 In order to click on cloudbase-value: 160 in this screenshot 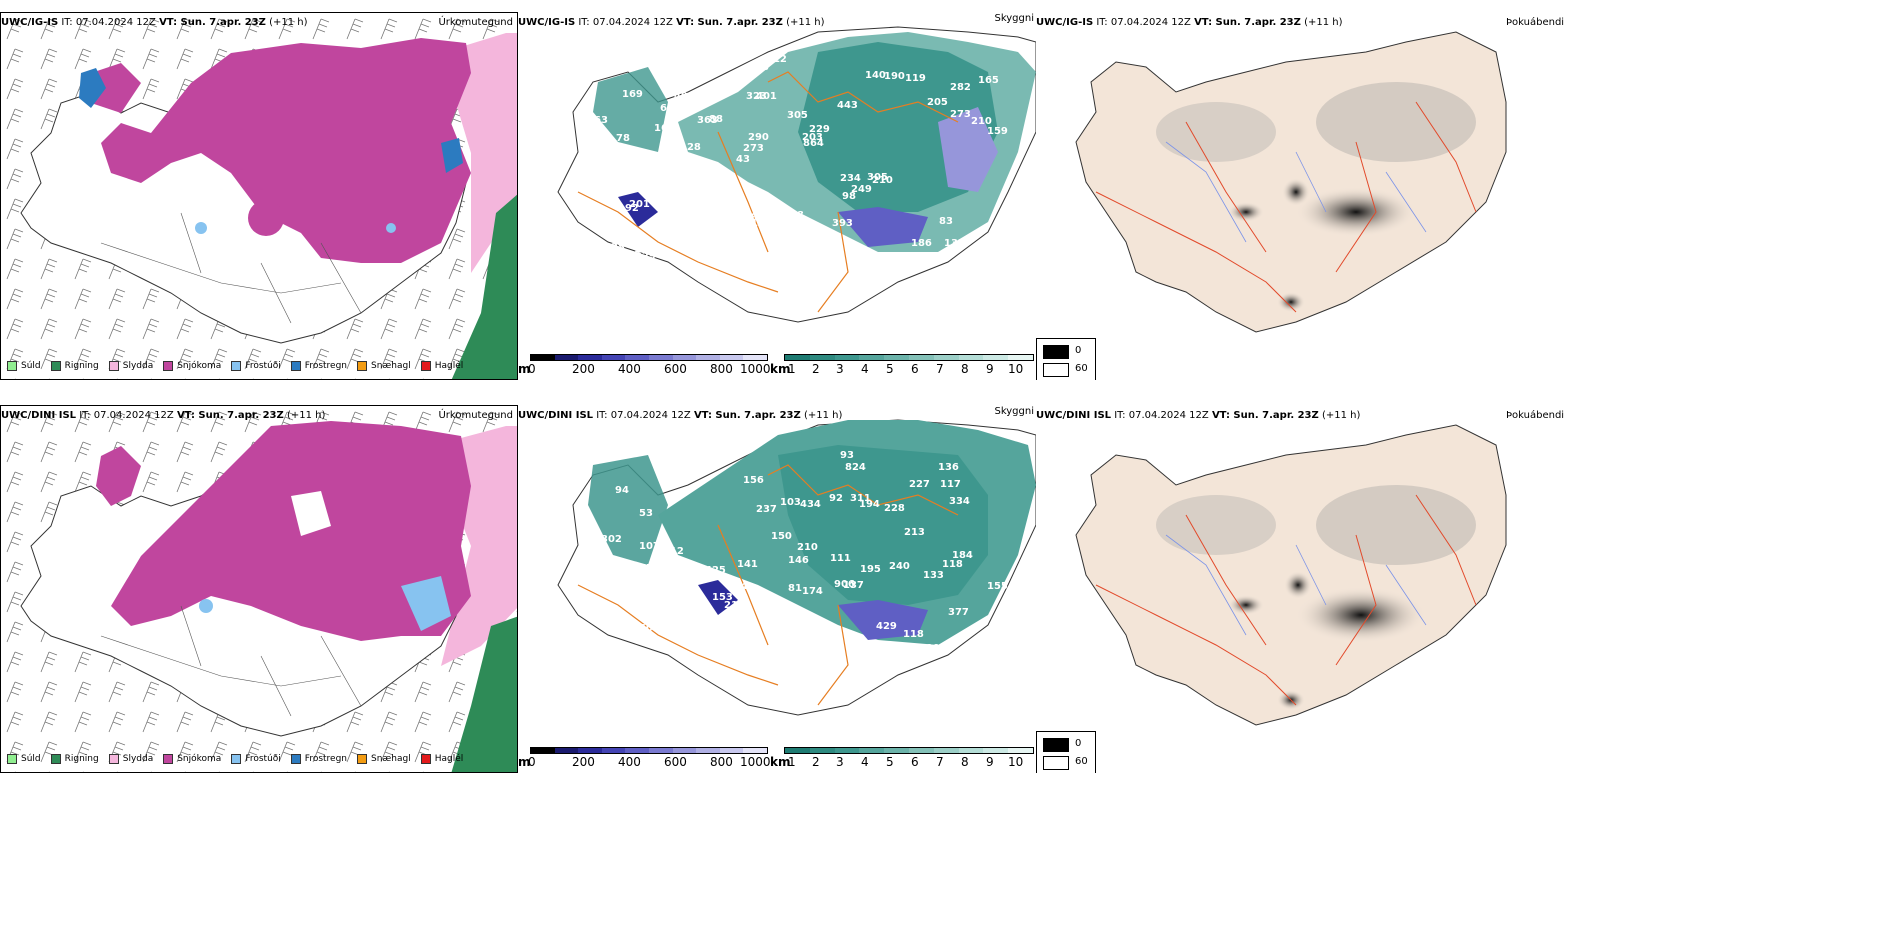, I will do `click(642, 628)`.